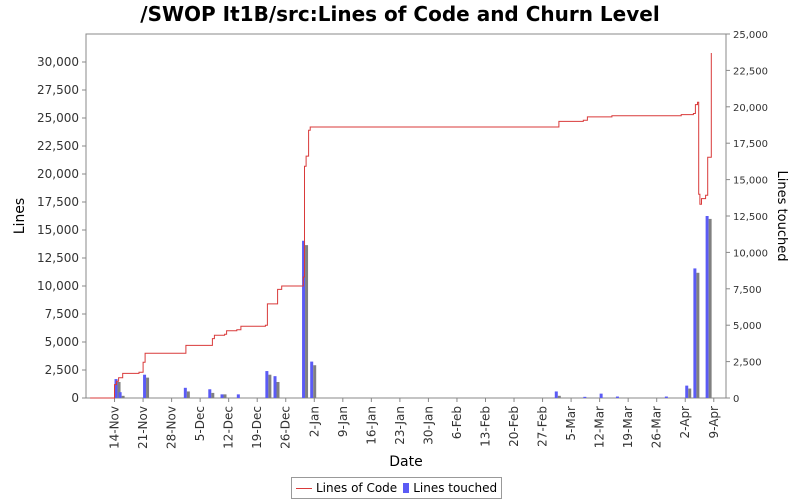 The width and height of the screenshot is (800, 500). What do you see at coordinates (485, 426) in the screenshot?
I see `x-tick-label: 13-Feb` at bounding box center [485, 426].